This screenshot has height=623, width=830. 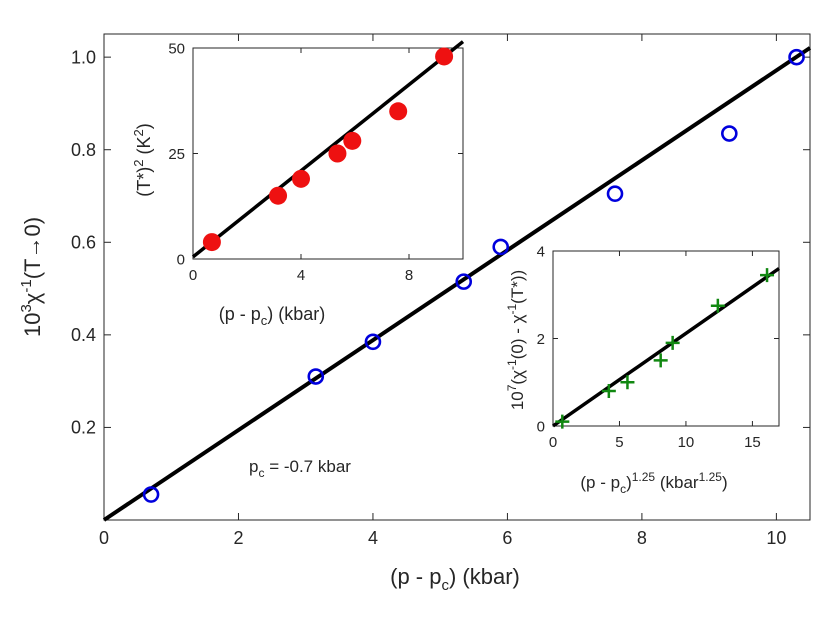 I want to click on inset1-x-tick-label: 0, so click(x=193, y=275).